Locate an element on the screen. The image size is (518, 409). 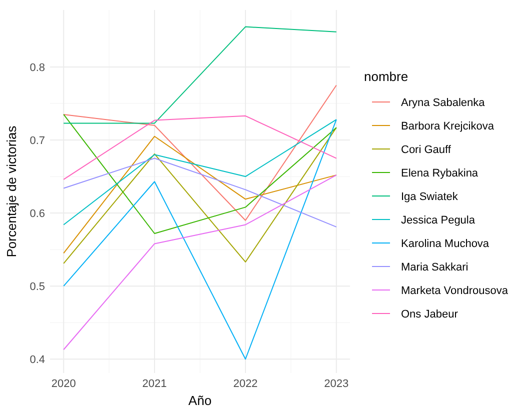
x-tick-label: 2021 is located at coordinates (154, 384).